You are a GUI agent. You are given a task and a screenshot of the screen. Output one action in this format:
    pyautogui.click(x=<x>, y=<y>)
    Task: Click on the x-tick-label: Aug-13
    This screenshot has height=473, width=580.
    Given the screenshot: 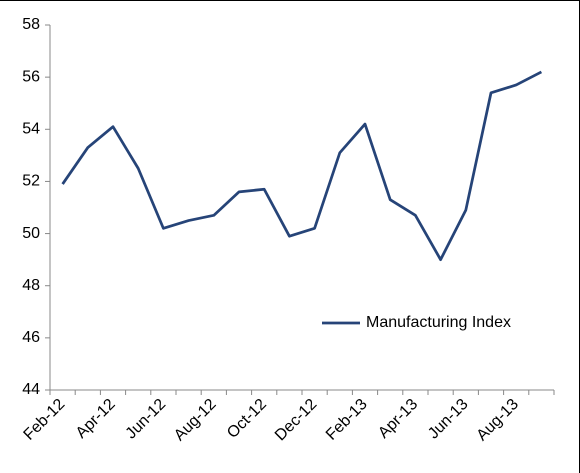 What is the action you would take?
    pyautogui.click(x=498, y=420)
    